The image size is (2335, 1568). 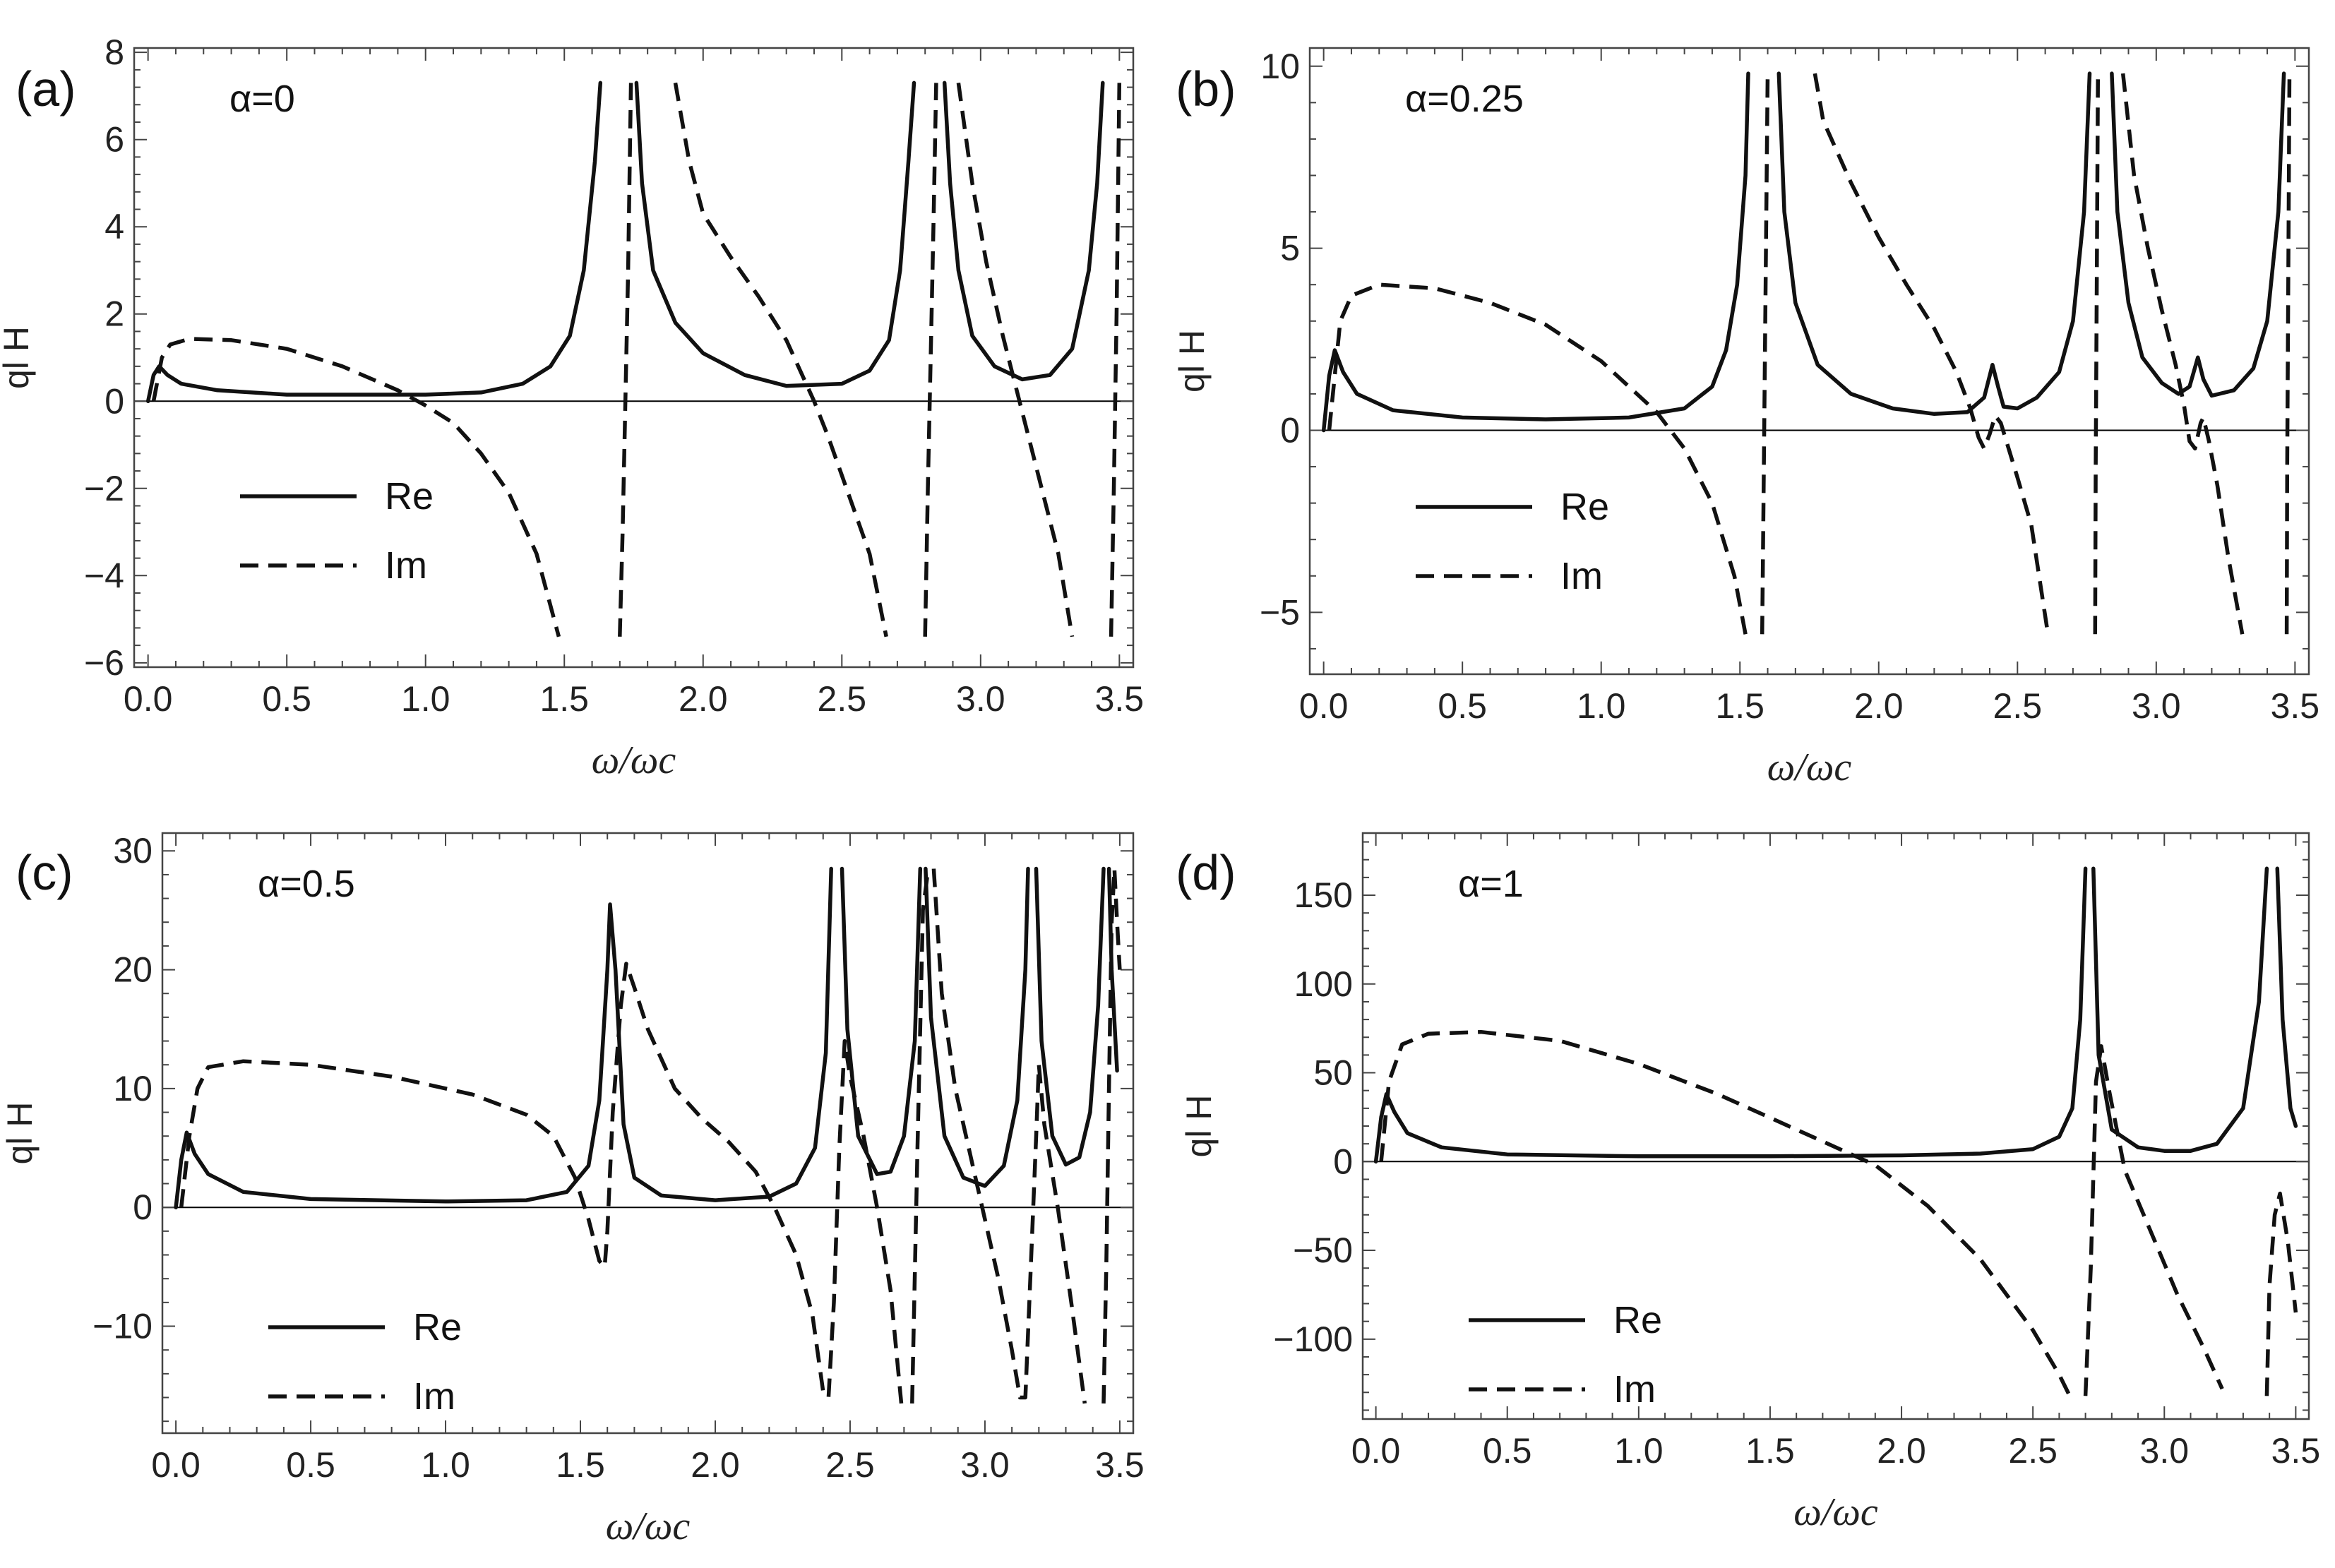 I want to click on y-tick-label: 20, so click(x=133, y=970).